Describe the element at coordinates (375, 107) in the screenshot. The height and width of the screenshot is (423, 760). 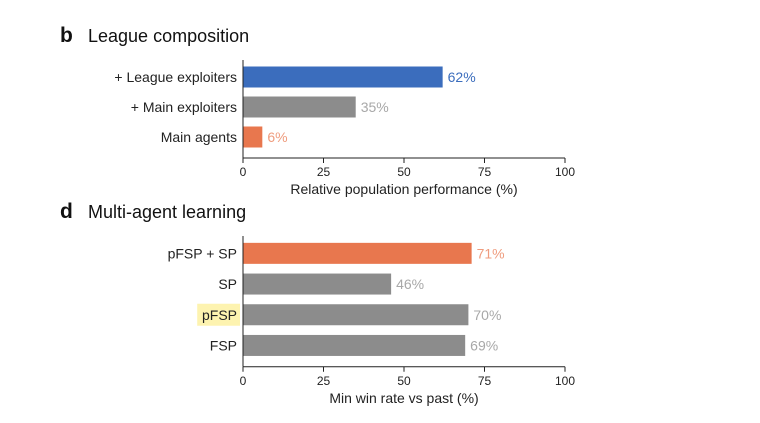
I see `data-label: 35%` at that location.